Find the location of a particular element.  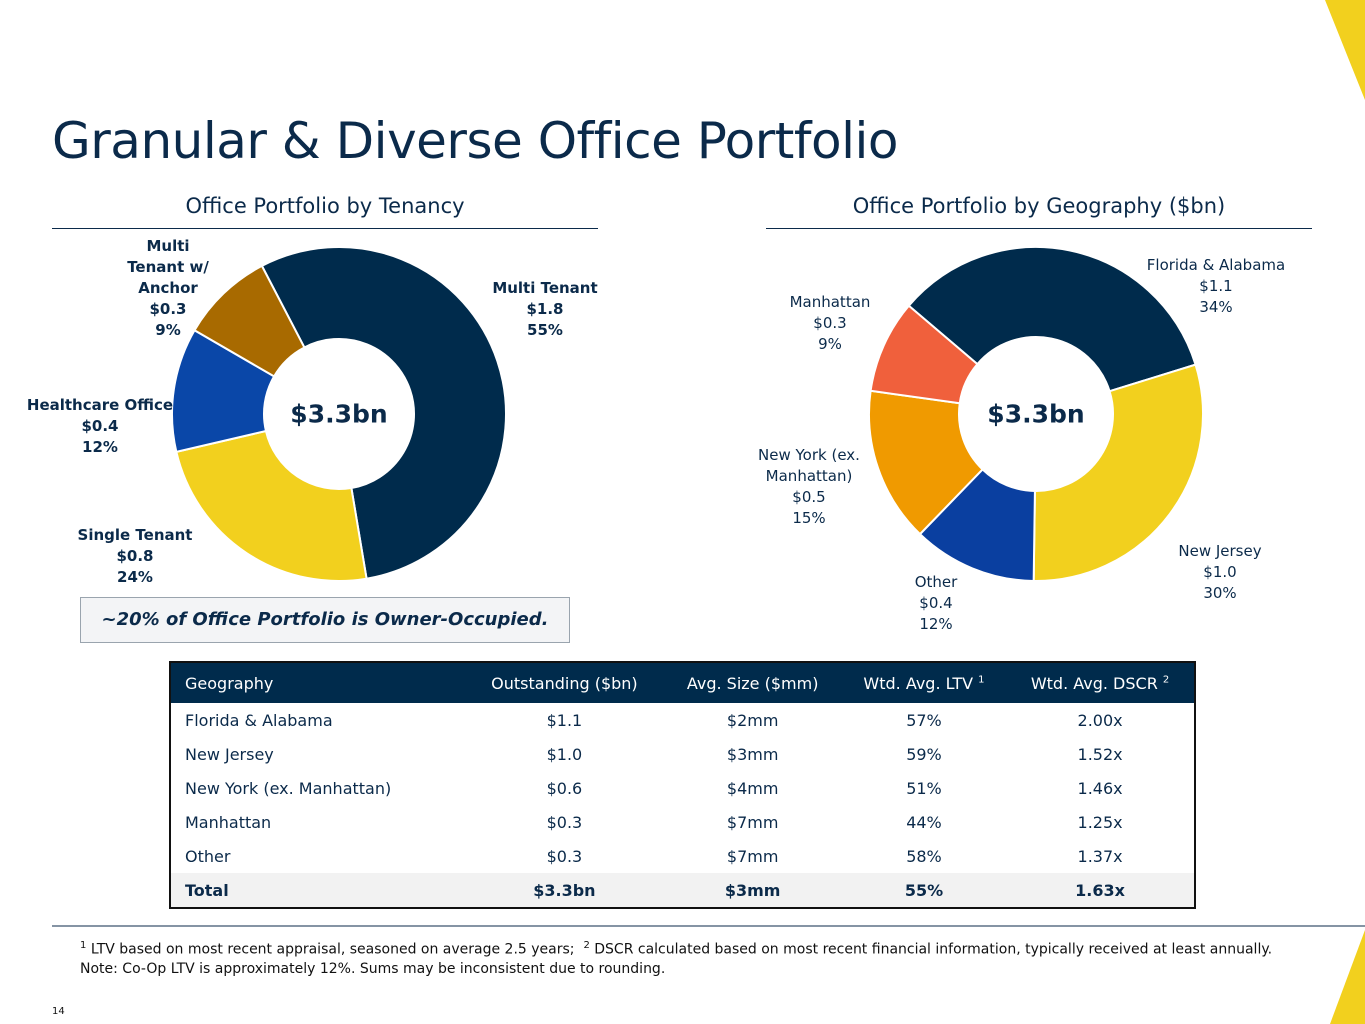

slice-label: Florida & Alabama $1.1 34% is located at coordinates (1216, 286).